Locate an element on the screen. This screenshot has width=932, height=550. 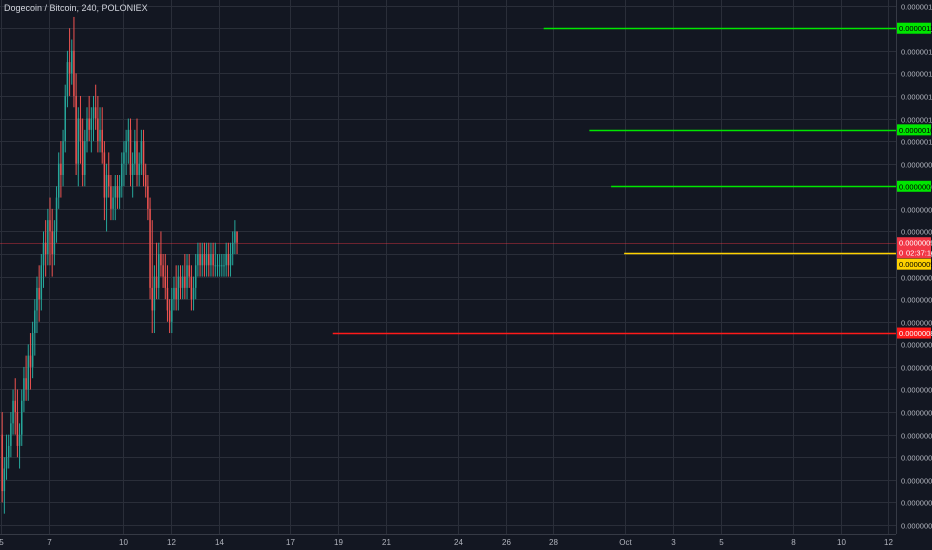
y-tick-label: 0.00000112 is located at coordinates (916, 7).